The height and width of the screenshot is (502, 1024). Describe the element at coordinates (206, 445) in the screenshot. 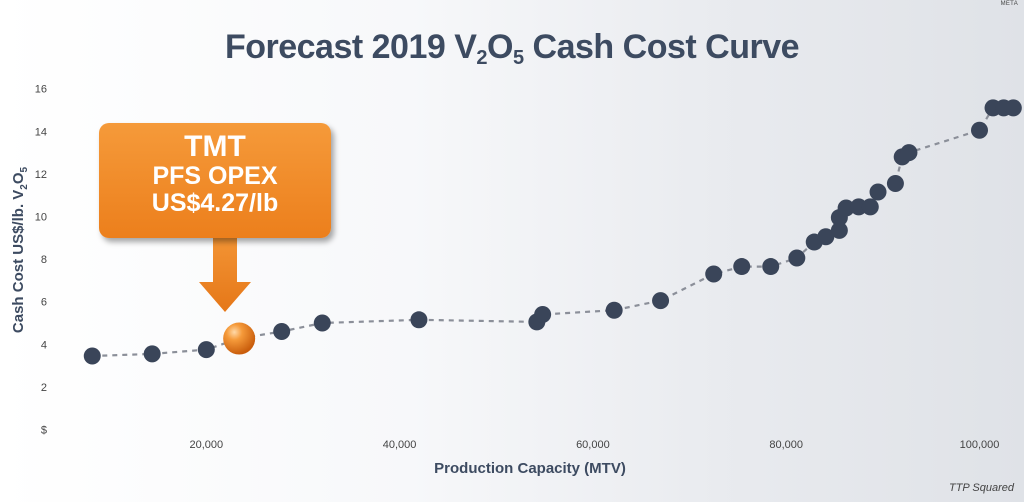

I see `x-tick-label: 20,000` at that location.